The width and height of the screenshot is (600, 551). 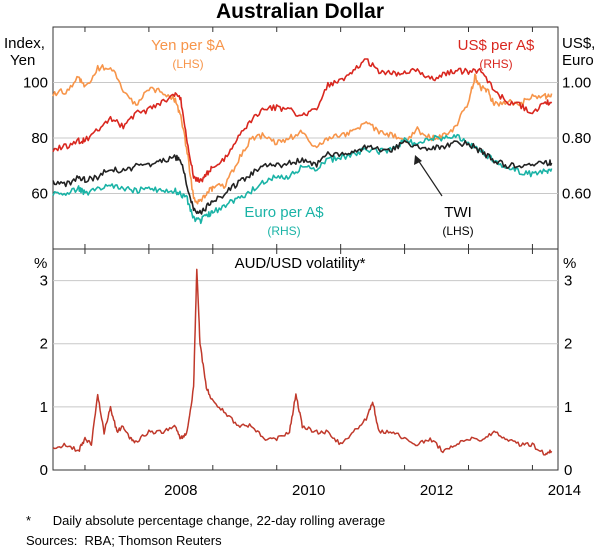 I want to click on legend-euro-side: (RHS), so click(x=283, y=231).